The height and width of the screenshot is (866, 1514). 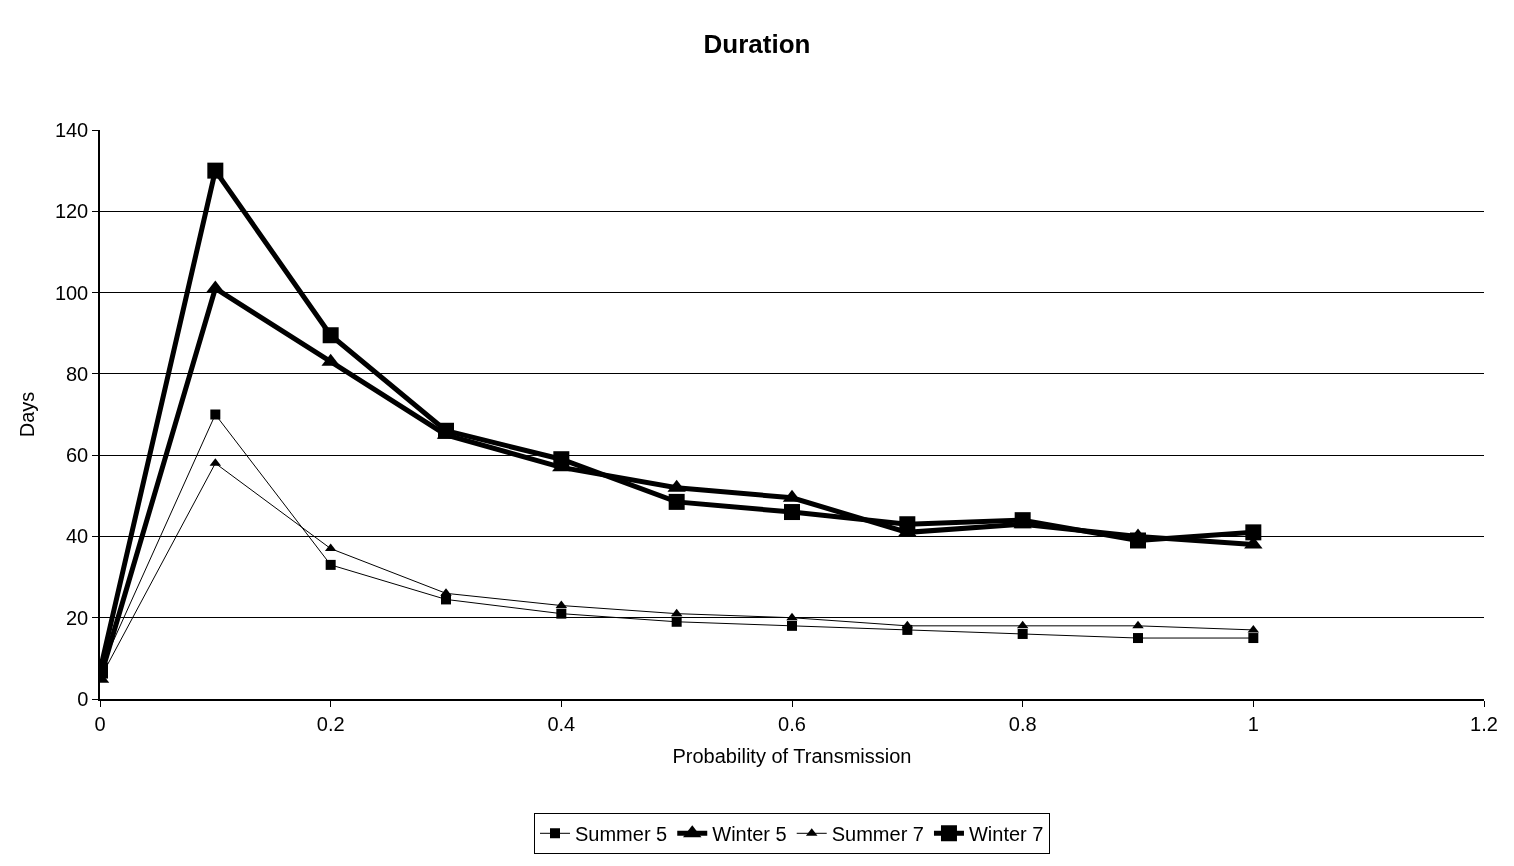 What do you see at coordinates (1006, 834) in the screenshot?
I see `legend-label: Winter 7` at bounding box center [1006, 834].